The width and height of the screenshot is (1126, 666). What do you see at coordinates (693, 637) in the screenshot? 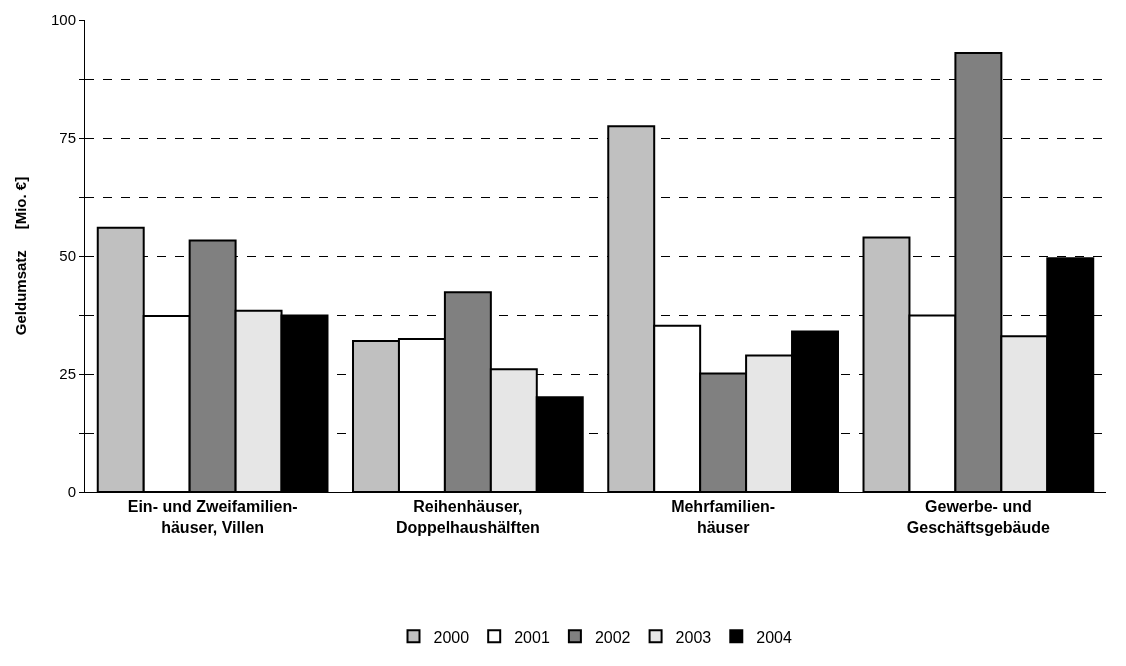
I see `legend-label: 2003` at bounding box center [693, 637].